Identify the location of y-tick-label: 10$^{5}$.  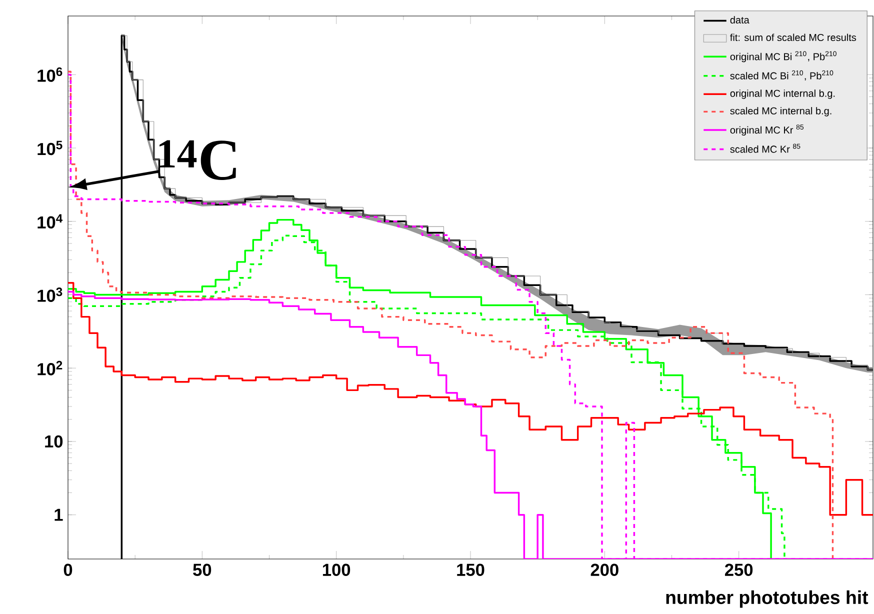
(50, 148).